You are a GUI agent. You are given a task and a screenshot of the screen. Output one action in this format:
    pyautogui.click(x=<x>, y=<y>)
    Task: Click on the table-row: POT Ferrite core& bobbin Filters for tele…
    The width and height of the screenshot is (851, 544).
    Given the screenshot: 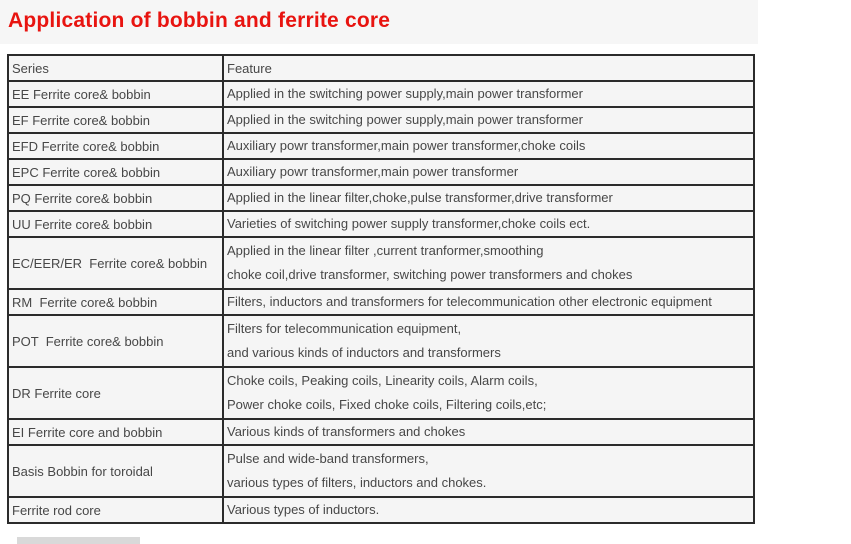 What is the action you would take?
    pyautogui.click(x=381, y=341)
    